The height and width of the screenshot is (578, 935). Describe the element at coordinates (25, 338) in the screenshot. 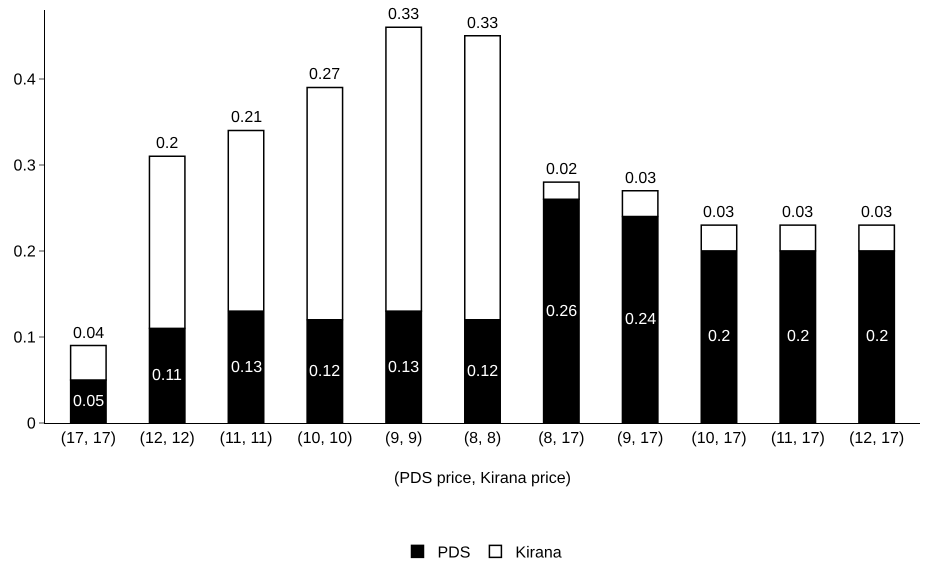

I see `y-tick-label: 0.1` at that location.